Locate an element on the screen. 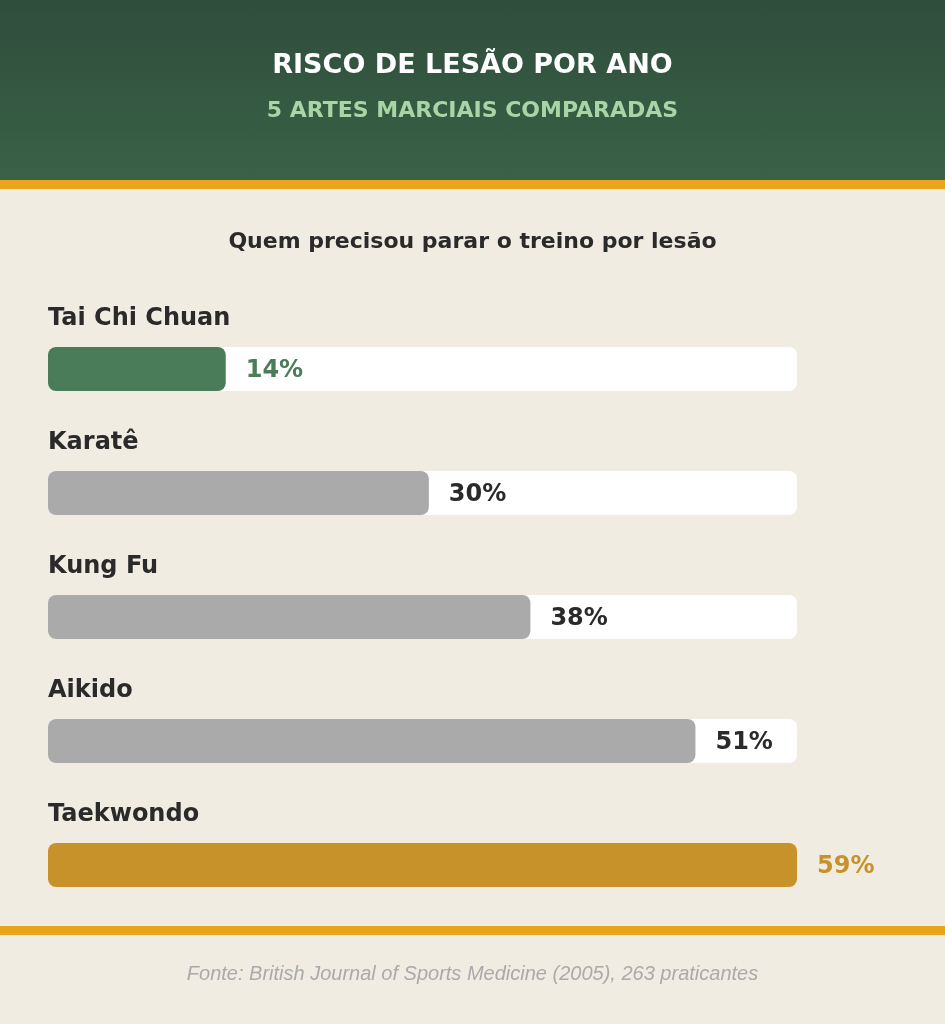  chart-subtitle: 5 ARTES MARCIAIS COMPARADAS is located at coordinates (472, 110).